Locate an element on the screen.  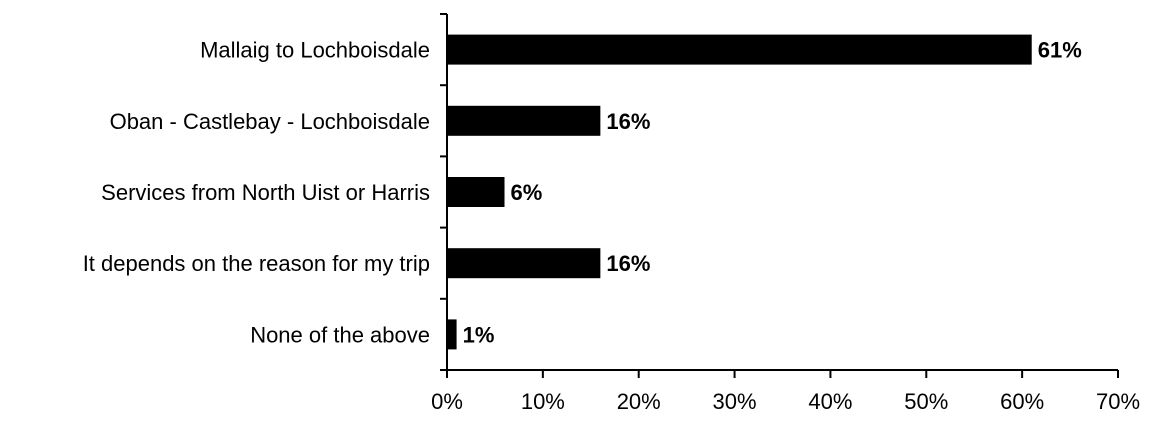
x-tick-label: 60% is located at coordinates (1022, 401).